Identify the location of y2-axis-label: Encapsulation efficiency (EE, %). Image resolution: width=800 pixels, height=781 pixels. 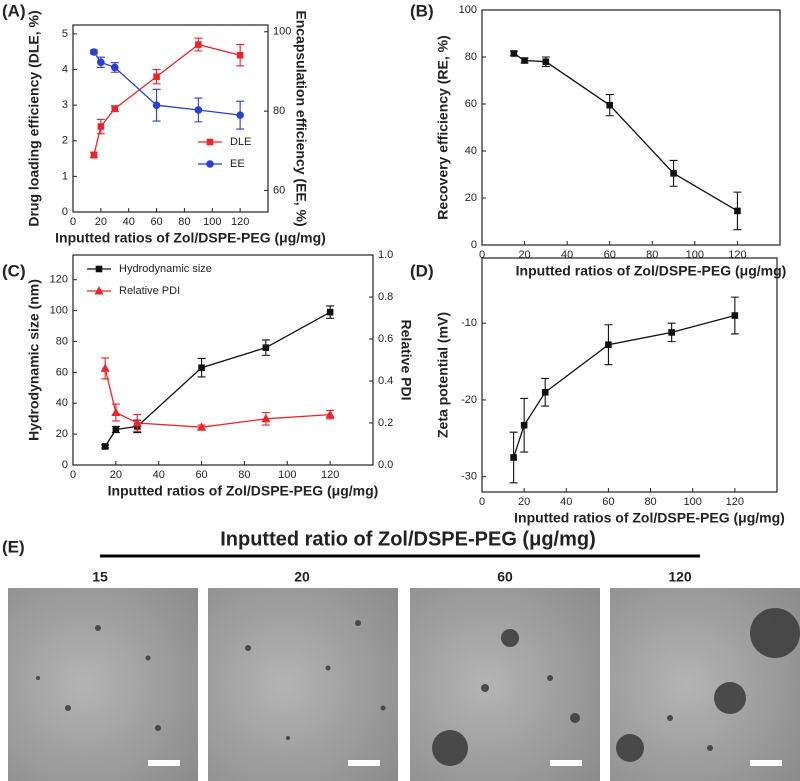
(301, 118).